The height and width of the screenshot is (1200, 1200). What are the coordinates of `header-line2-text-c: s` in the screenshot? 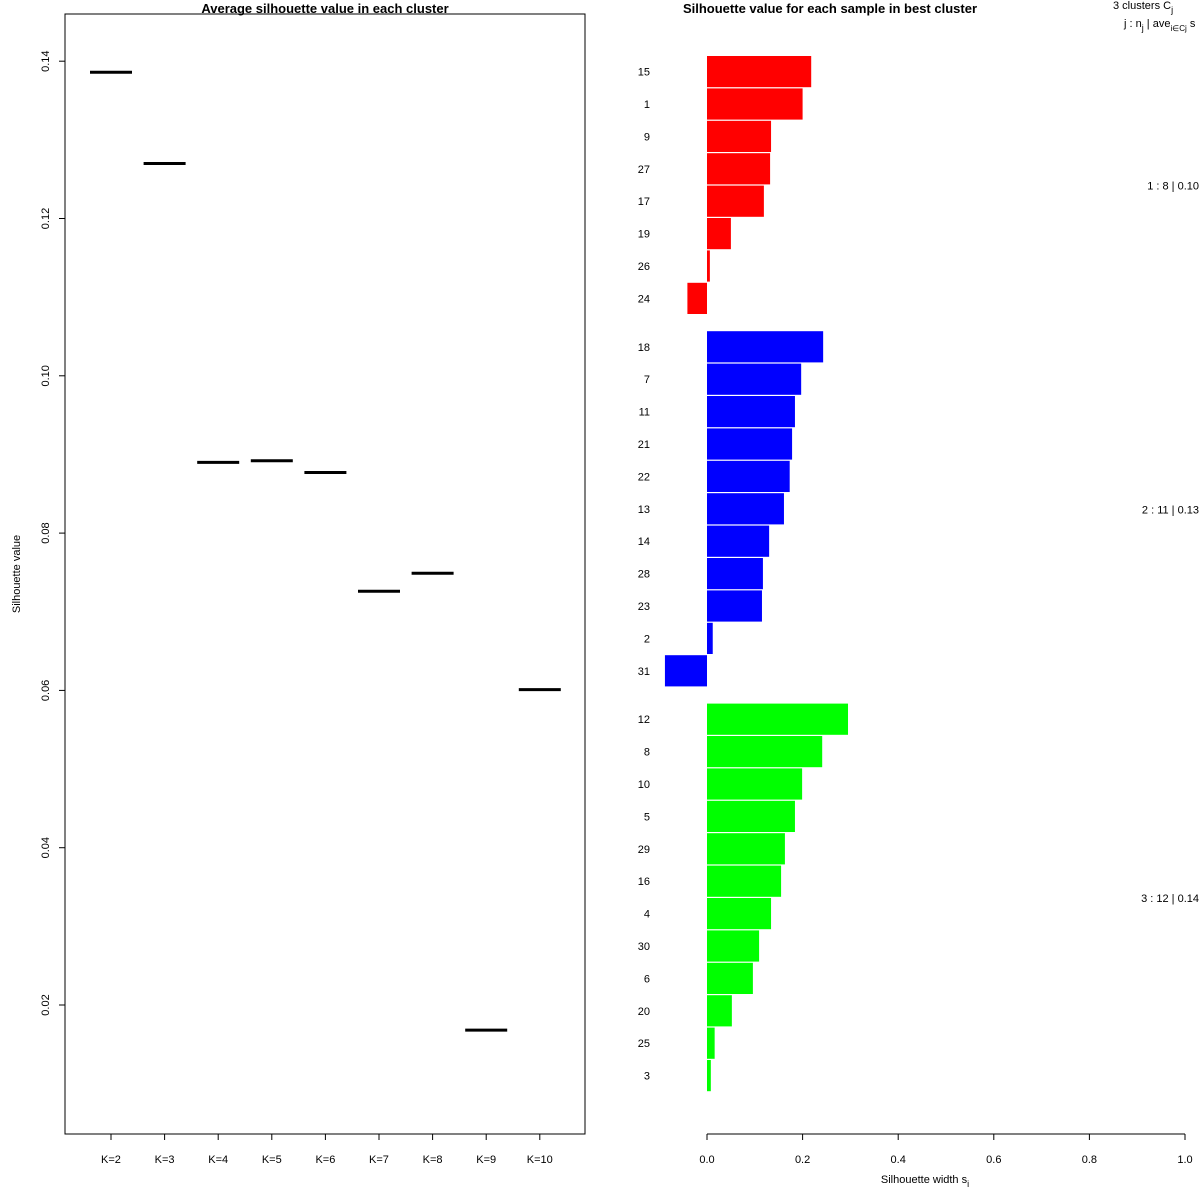 It's located at (1191, 24).